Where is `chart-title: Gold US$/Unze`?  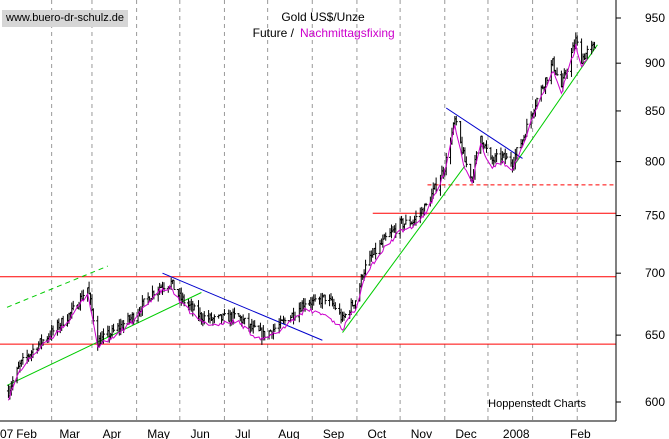
chart-title: Gold US$/Unze is located at coordinates (323, 17).